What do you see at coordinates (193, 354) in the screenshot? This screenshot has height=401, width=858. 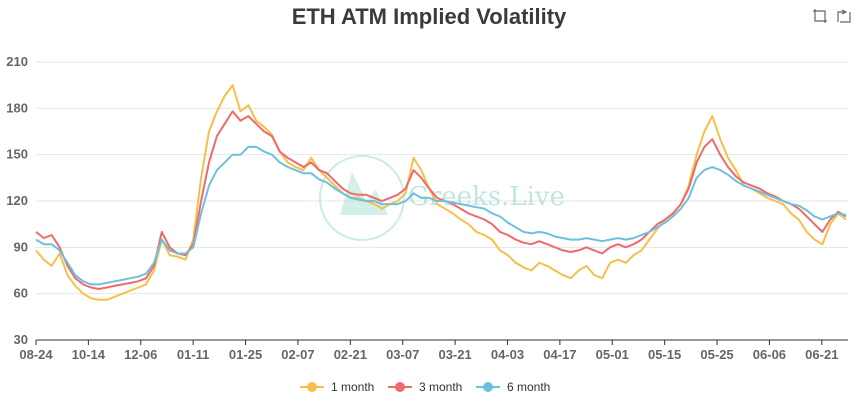 I see `x-tick-label: 01-11` at bounding box center [193, 354].